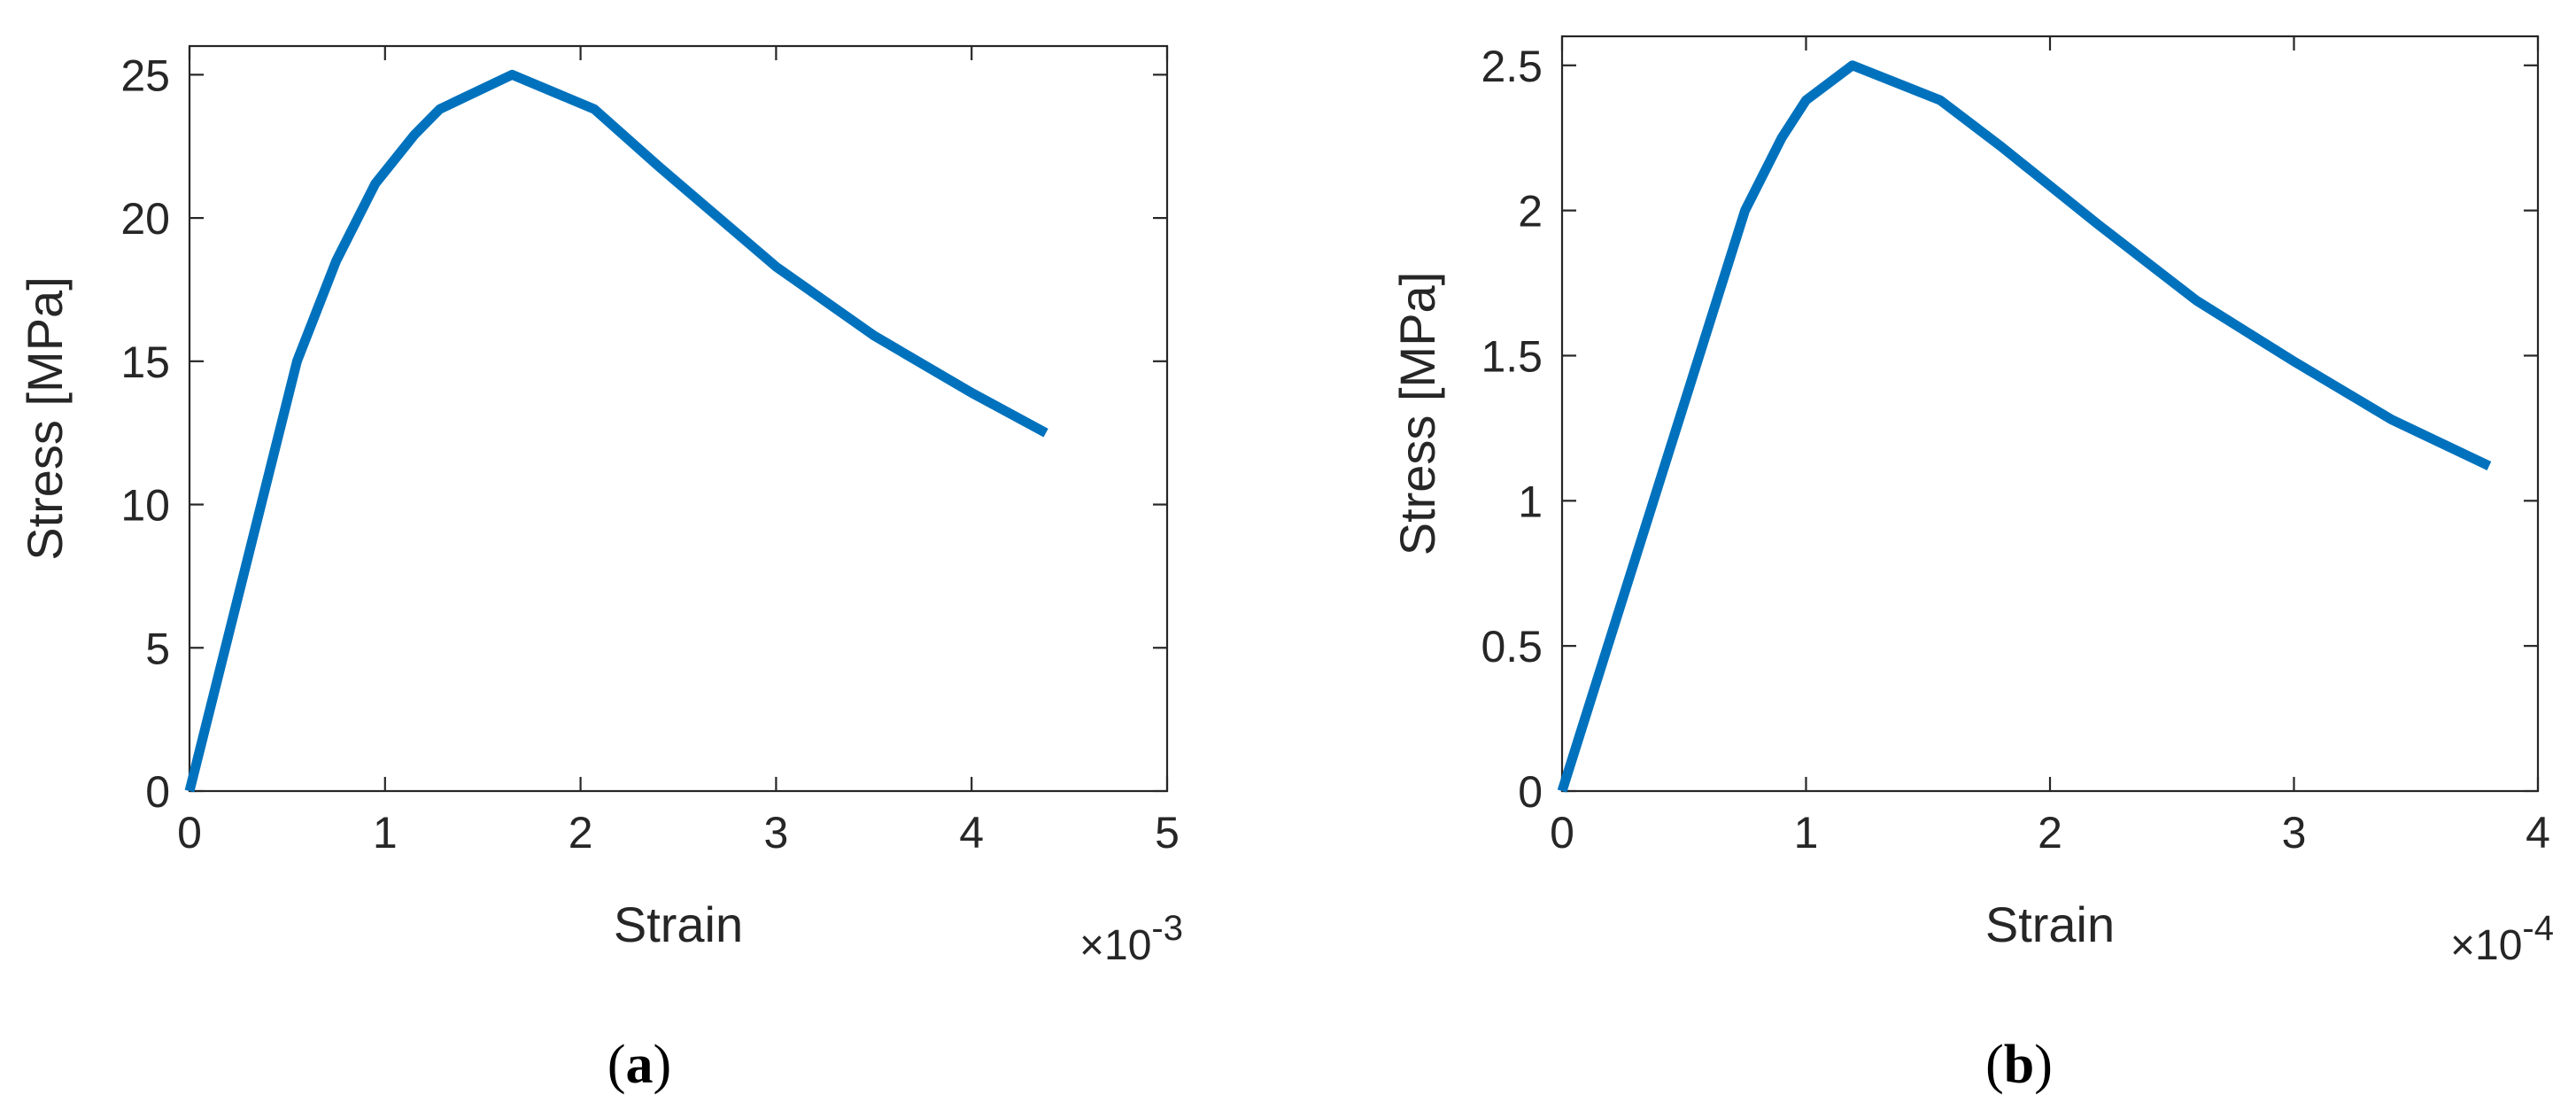 This screenshot has height=1102, width=2576. Describe the element at coordinates (157, 648) in the screenshot. I see `y-tick-label: 5` at that location.